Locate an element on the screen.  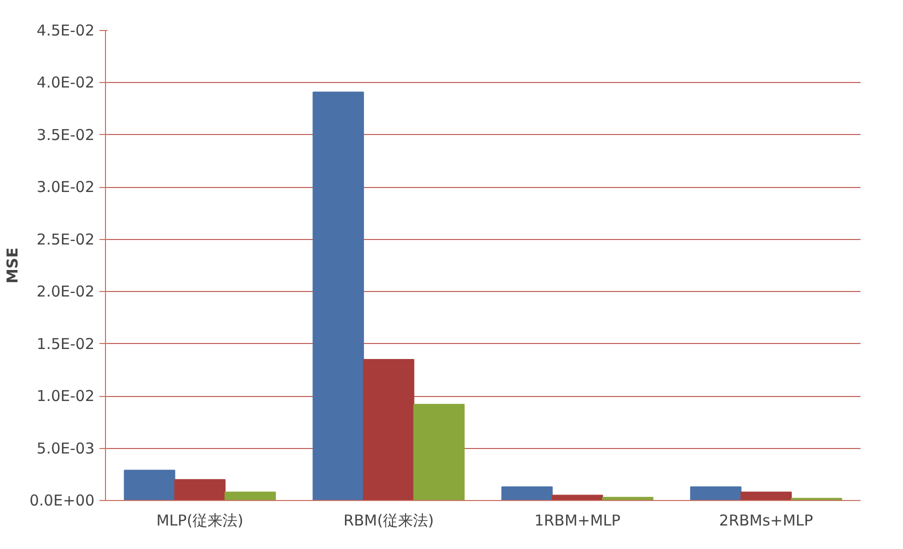
x-tick-label: MLP(従来法) is located at coordinates (200, 521).